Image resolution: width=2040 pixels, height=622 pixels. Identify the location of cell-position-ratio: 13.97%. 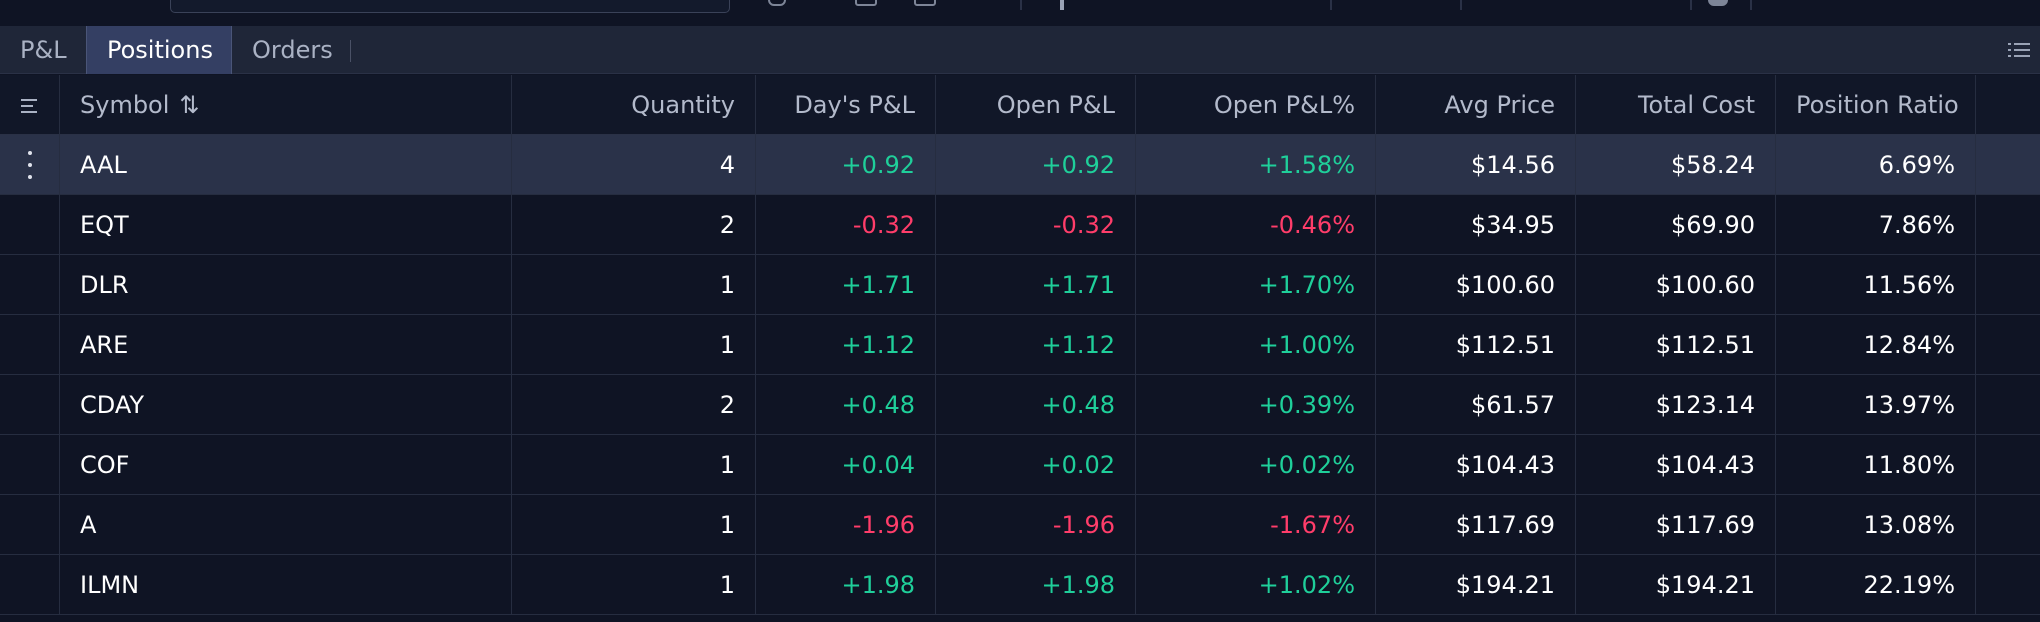
(1876, 405).